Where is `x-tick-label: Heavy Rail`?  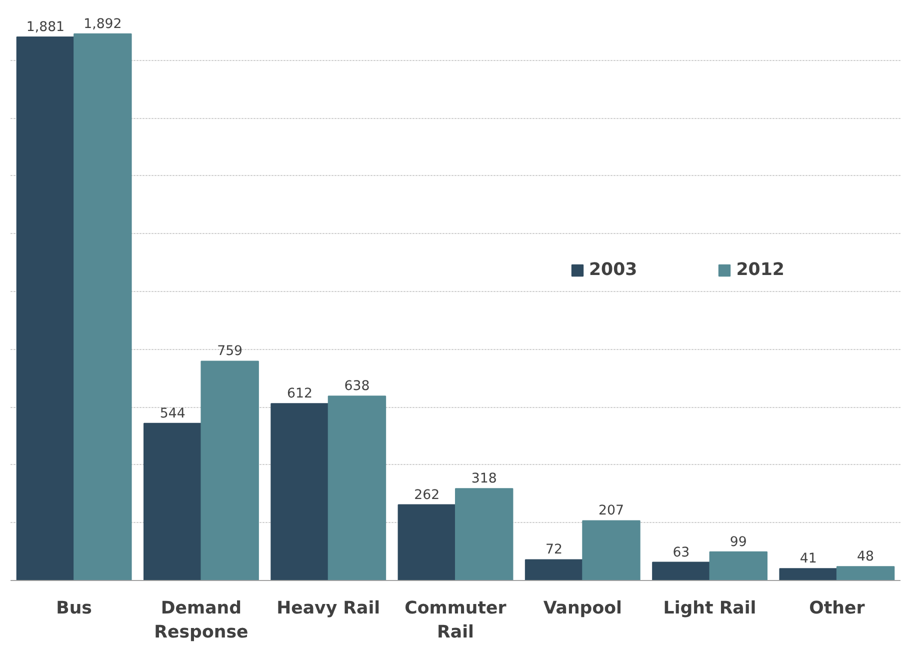 x-tick-label: Heavy Rail is located at coordinates (328, 608).